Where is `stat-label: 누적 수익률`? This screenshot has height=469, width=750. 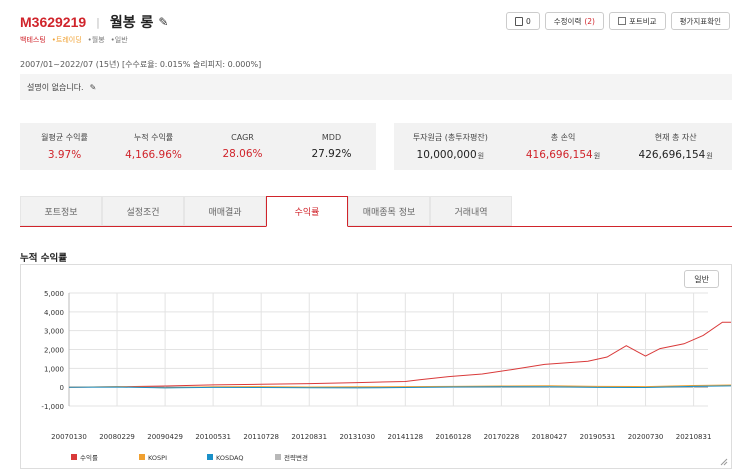 stat-label: 누적 수익률 is located at coordinates (153, 137).